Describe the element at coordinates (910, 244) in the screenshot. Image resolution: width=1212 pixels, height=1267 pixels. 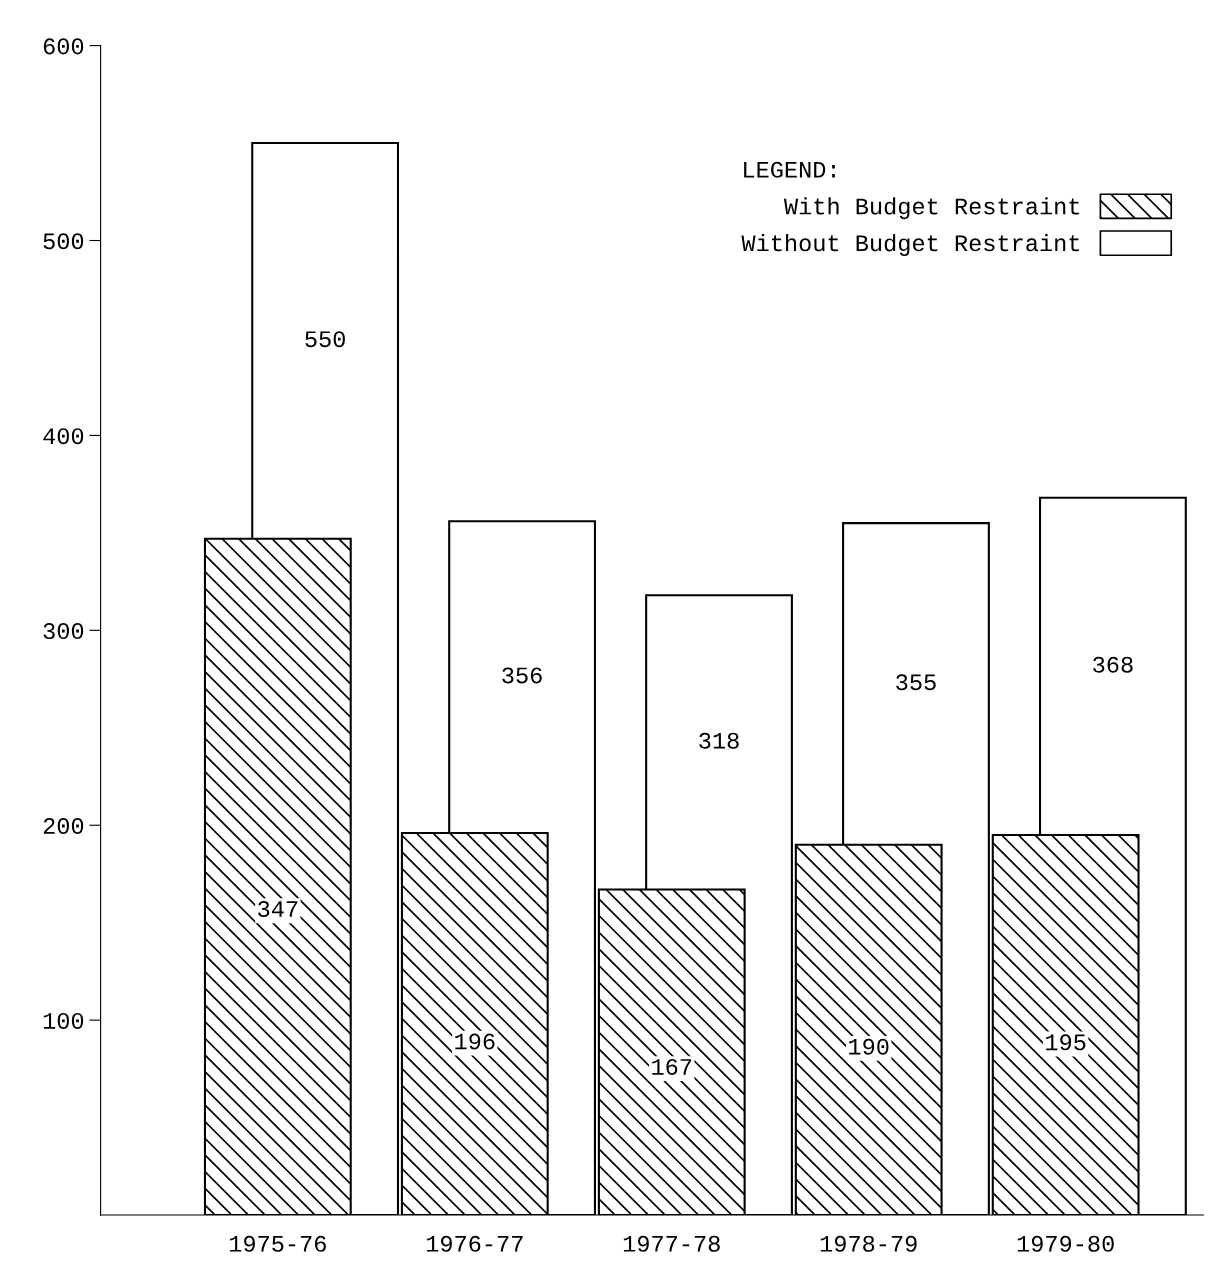
I see `legend-label: Without Budget Restraint` at that location.